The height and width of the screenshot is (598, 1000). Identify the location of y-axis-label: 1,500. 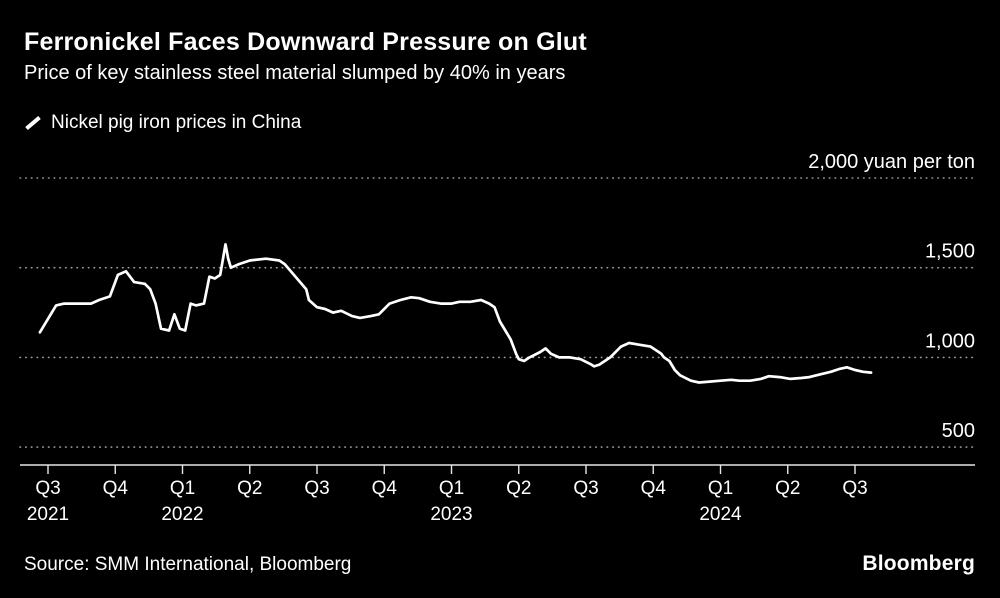
(950, 252).